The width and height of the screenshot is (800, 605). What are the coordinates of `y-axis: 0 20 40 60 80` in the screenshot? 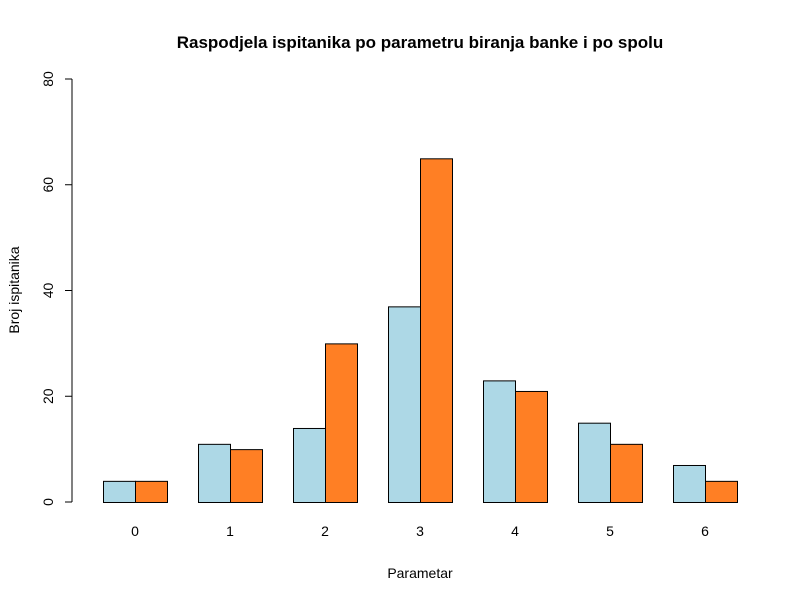 It's located at (56, 288).